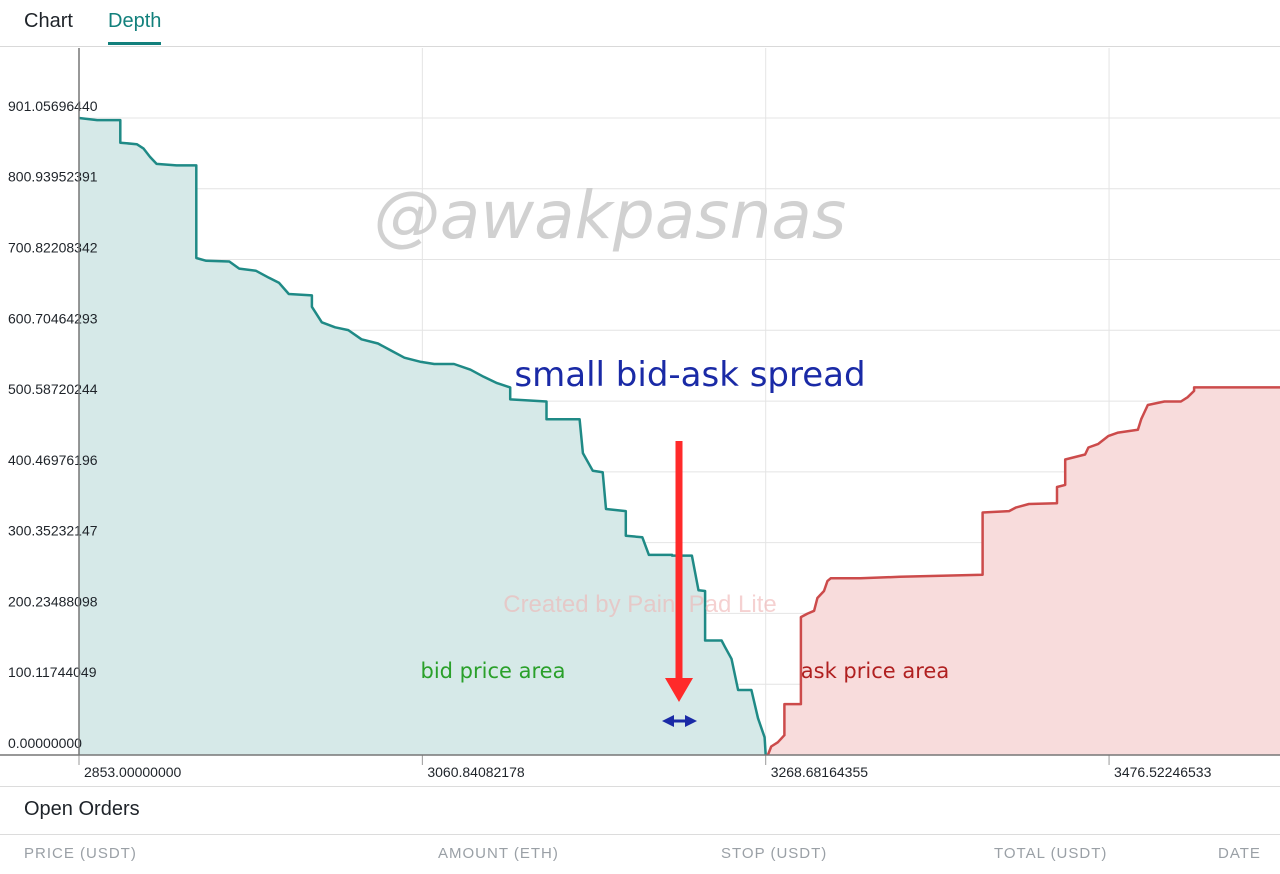  I want to click on y-tick-label: 500.58720244, so click(53, 389).